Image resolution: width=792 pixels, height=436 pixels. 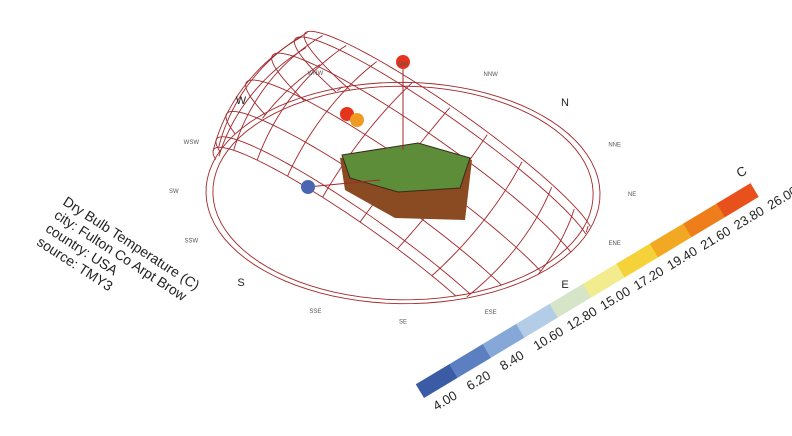 I want to click on compass-label: SW, so click(x=174, y=192).